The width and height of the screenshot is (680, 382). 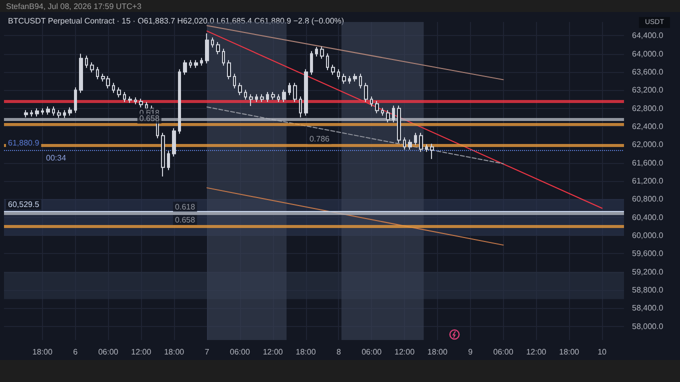 What do you see at coordinates (339, 352) in the screenshot?
I see `x-tick-label: 8` at bounding box center [339, 352].